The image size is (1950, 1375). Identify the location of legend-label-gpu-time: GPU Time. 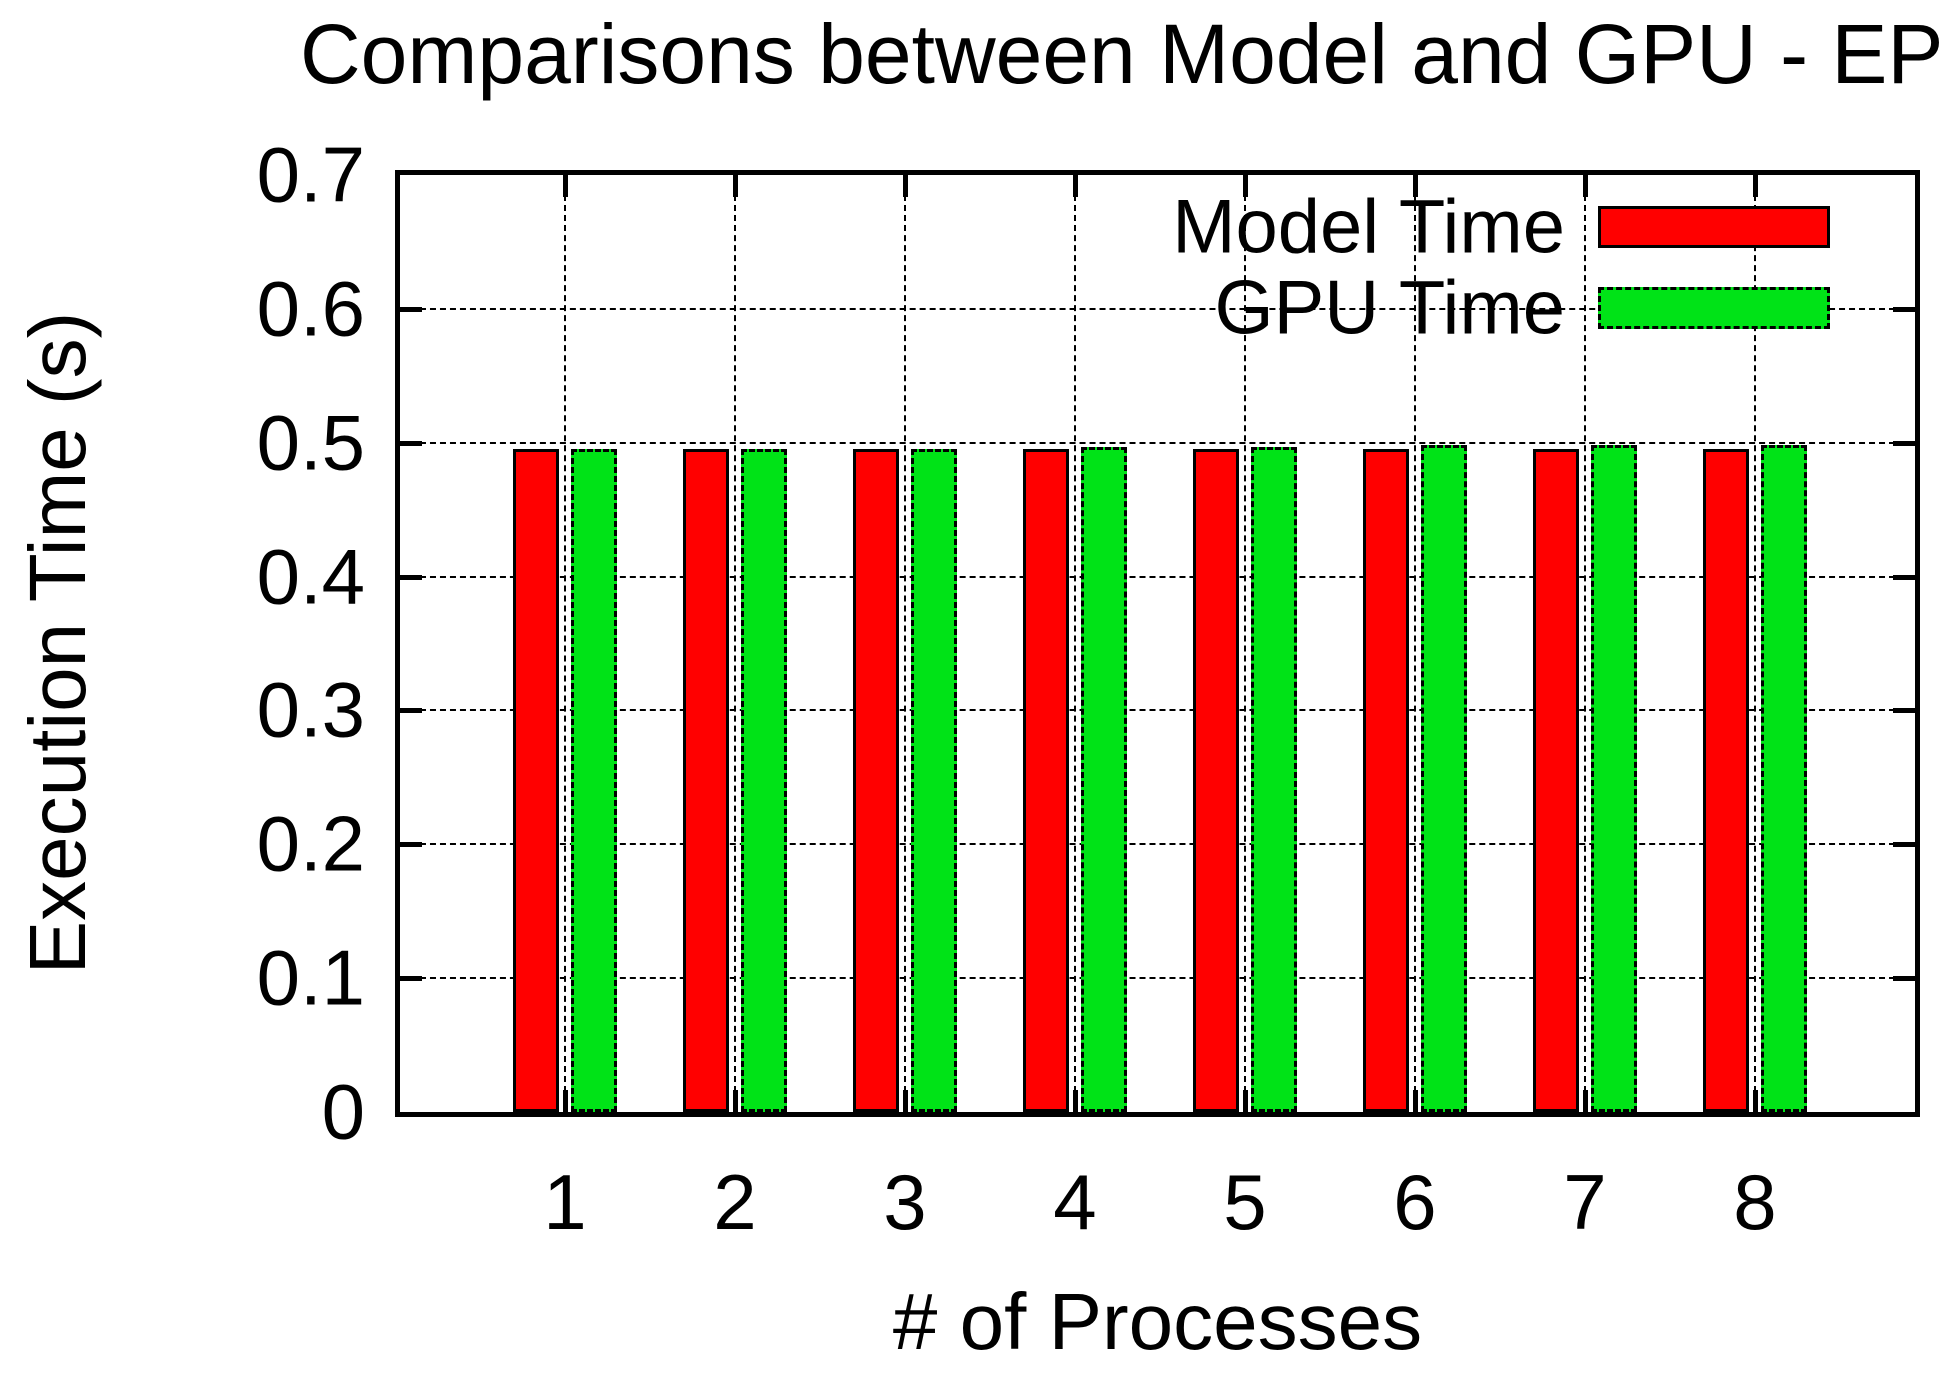
(1390, 308).